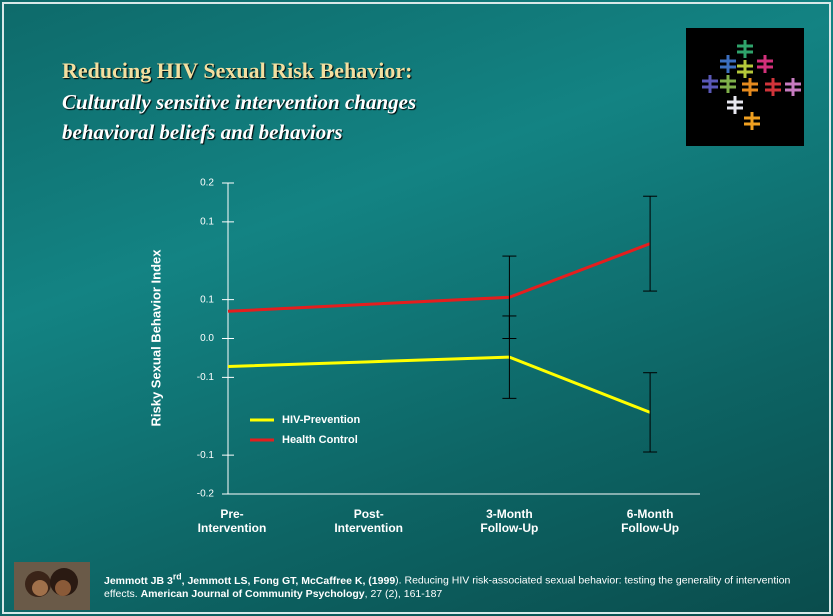 This screenshot has width=833, height=616. I want to click on title: Reducing HIV Sexual Risk Behavior:, so click(237, 70).